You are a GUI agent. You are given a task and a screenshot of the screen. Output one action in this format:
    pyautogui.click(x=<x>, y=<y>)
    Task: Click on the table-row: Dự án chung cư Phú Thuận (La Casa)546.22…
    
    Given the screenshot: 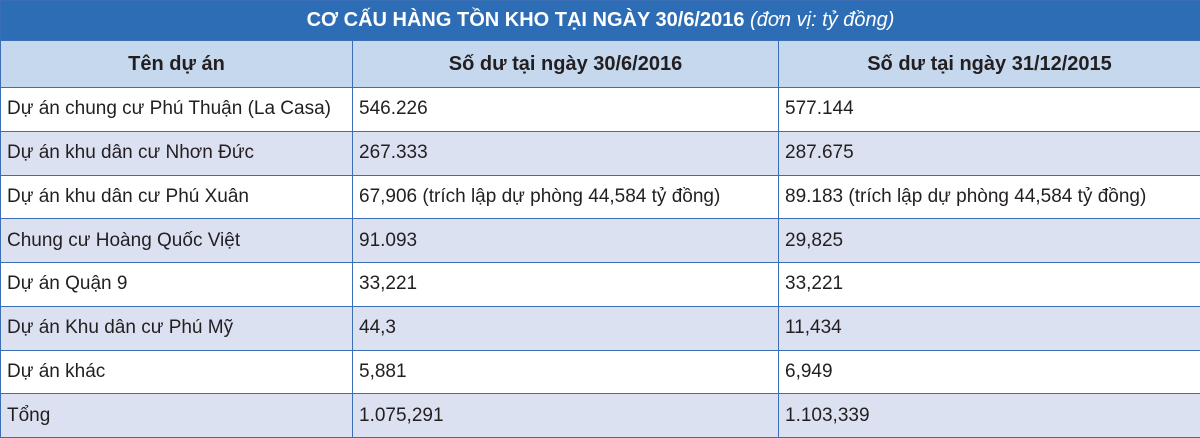 What is the action you would take?
    pyautogui.click(x=600, y=110)
    